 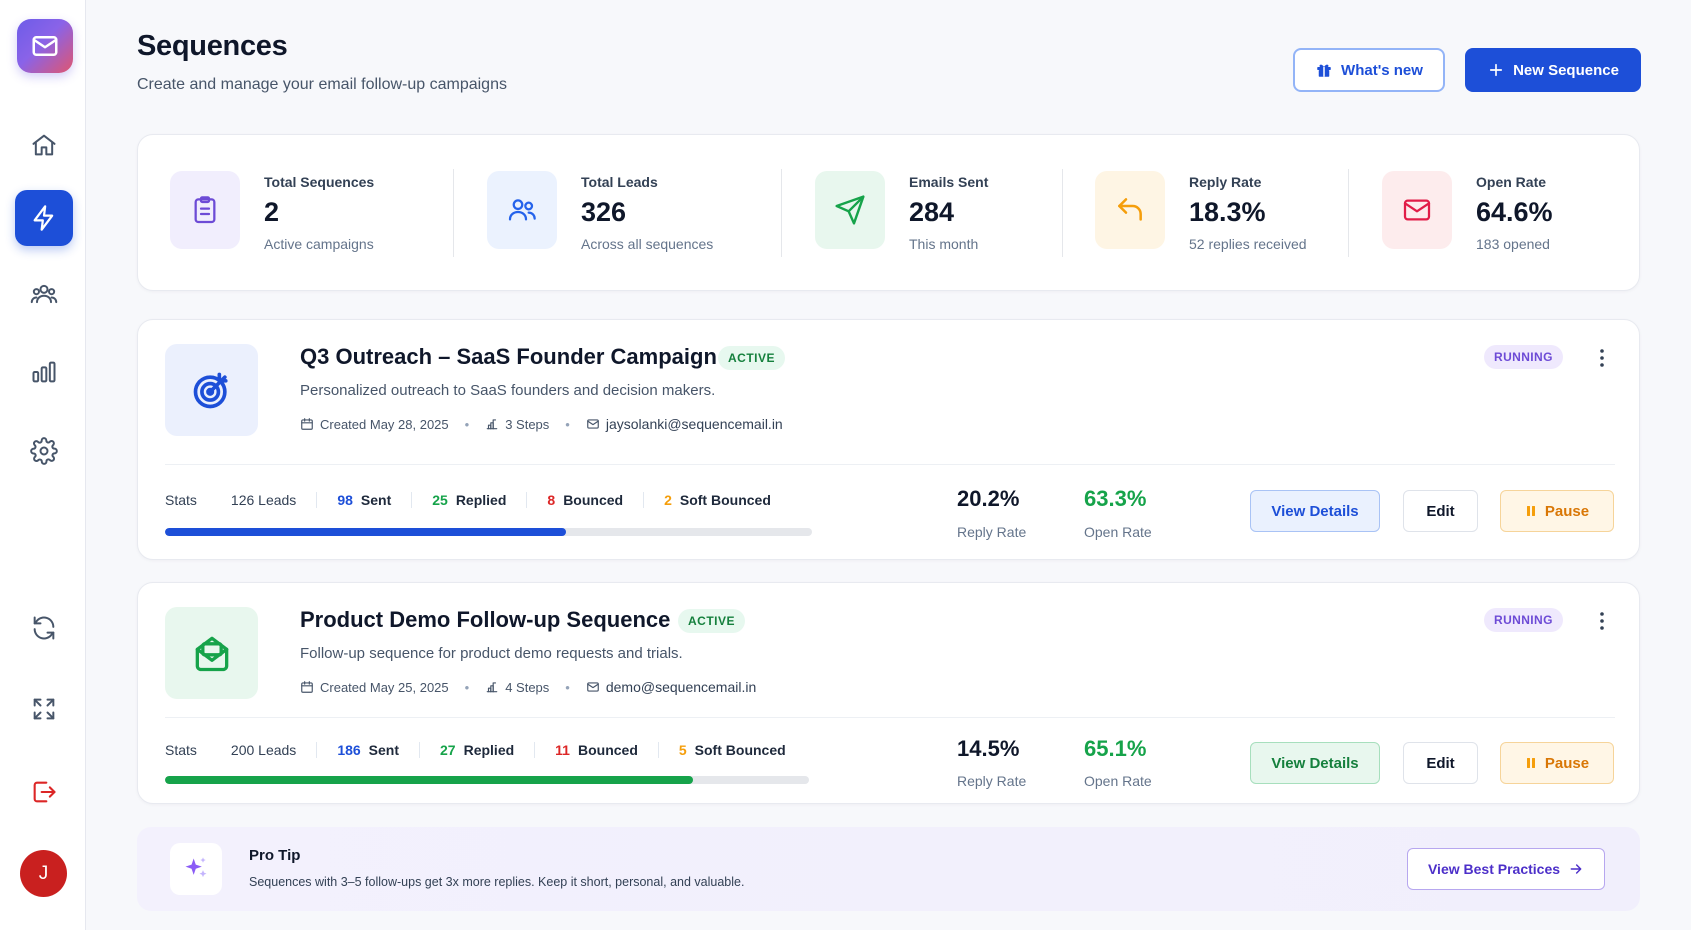 What do you see at coordinates (740, 750) in the screenshot?
I see `soft-bounced-label: Soft Bounced` at bounding box center [740, 750].